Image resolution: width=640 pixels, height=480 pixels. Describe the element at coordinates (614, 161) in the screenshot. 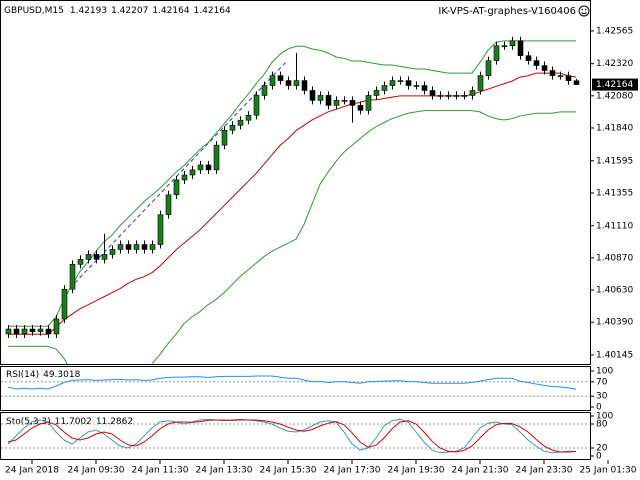

I see `y-tick-label: 1.41595` at that location.